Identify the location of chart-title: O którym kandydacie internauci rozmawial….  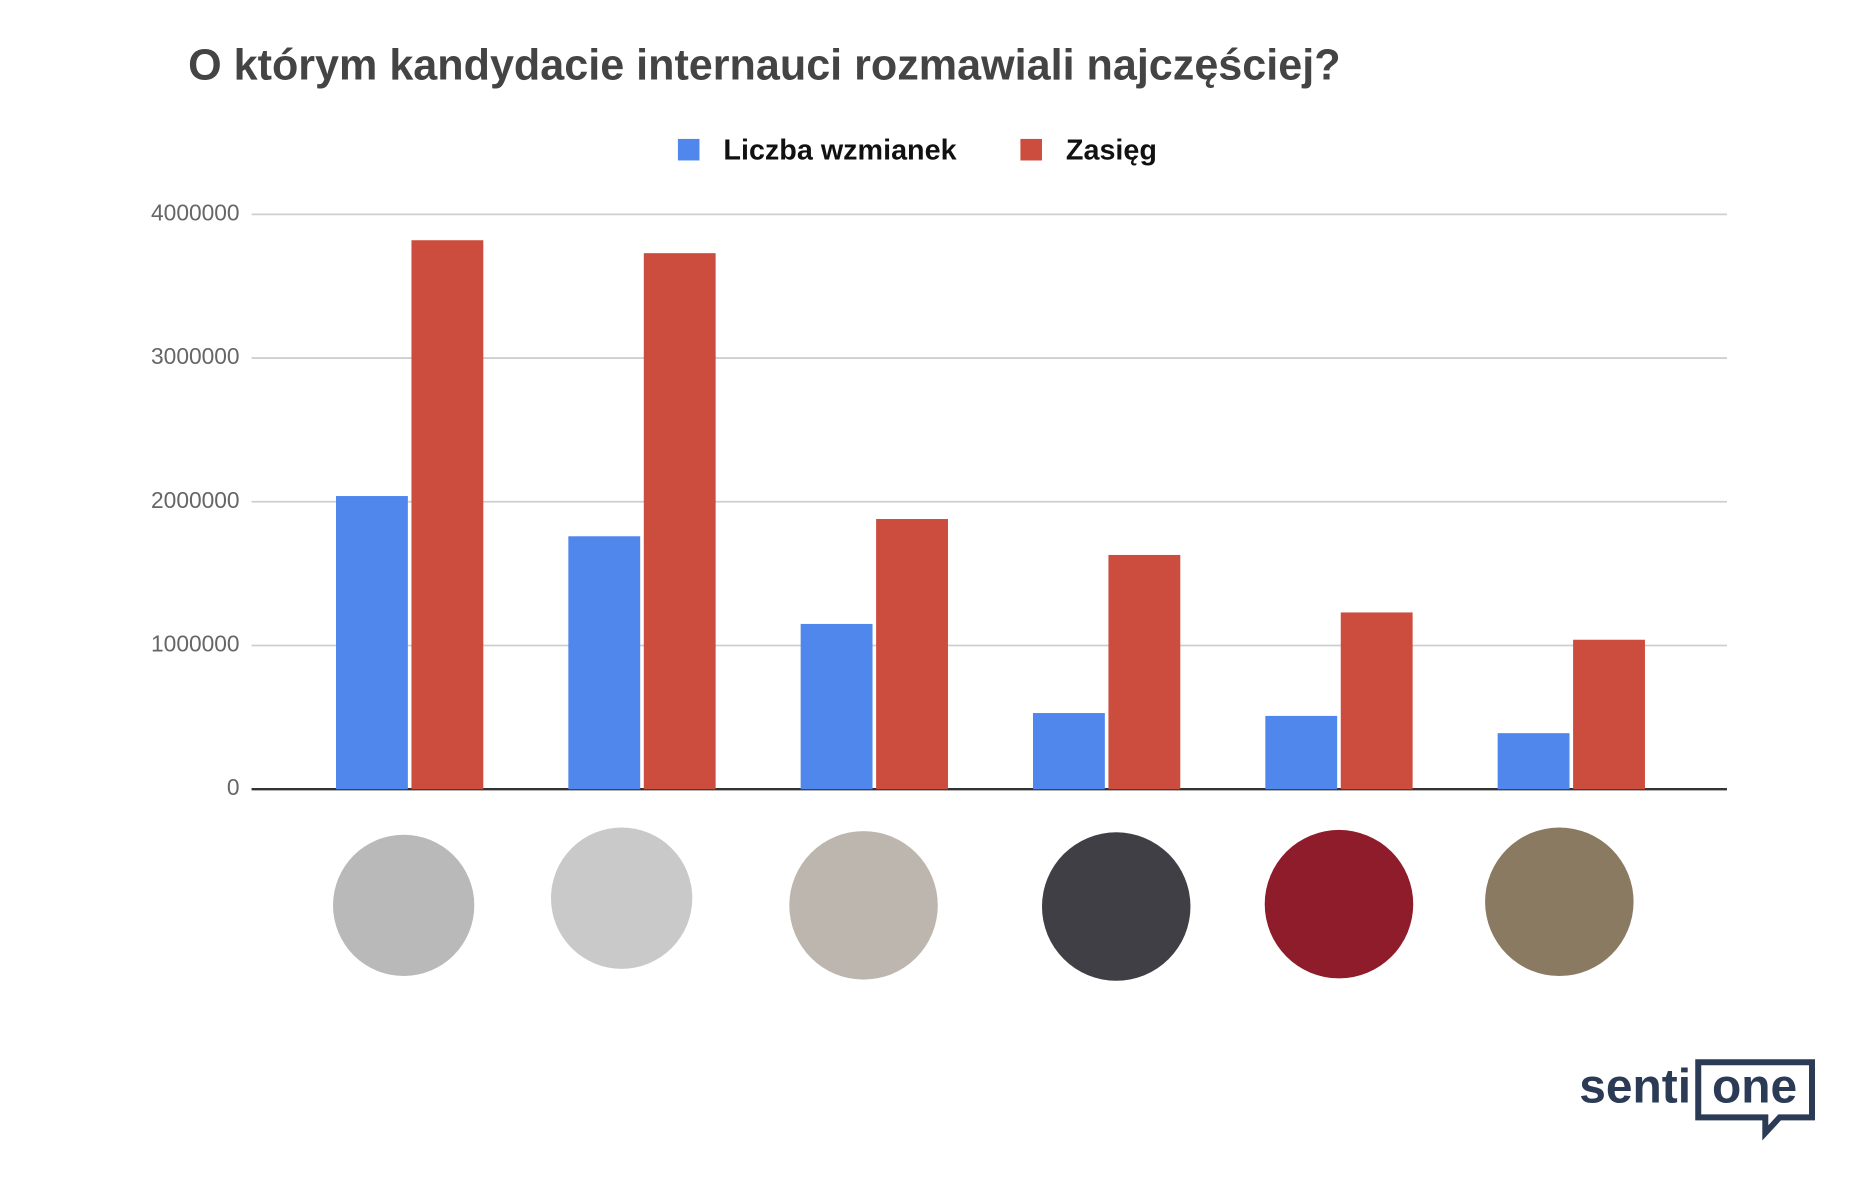
(764, 66).